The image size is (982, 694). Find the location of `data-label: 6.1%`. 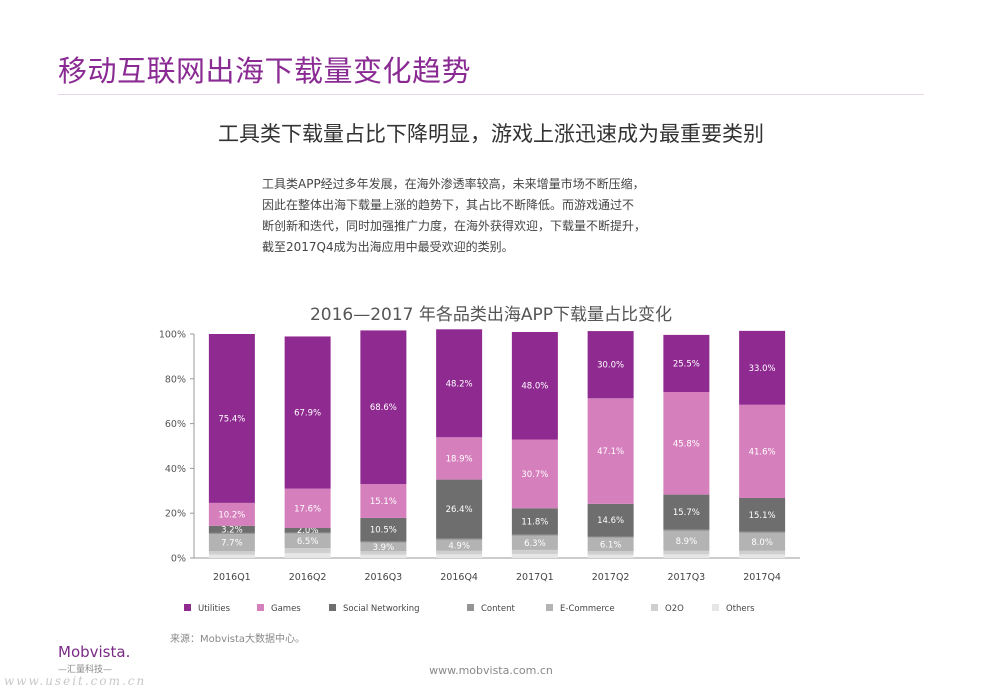

data-label: 6.1% is located at coordinates (611, 545).